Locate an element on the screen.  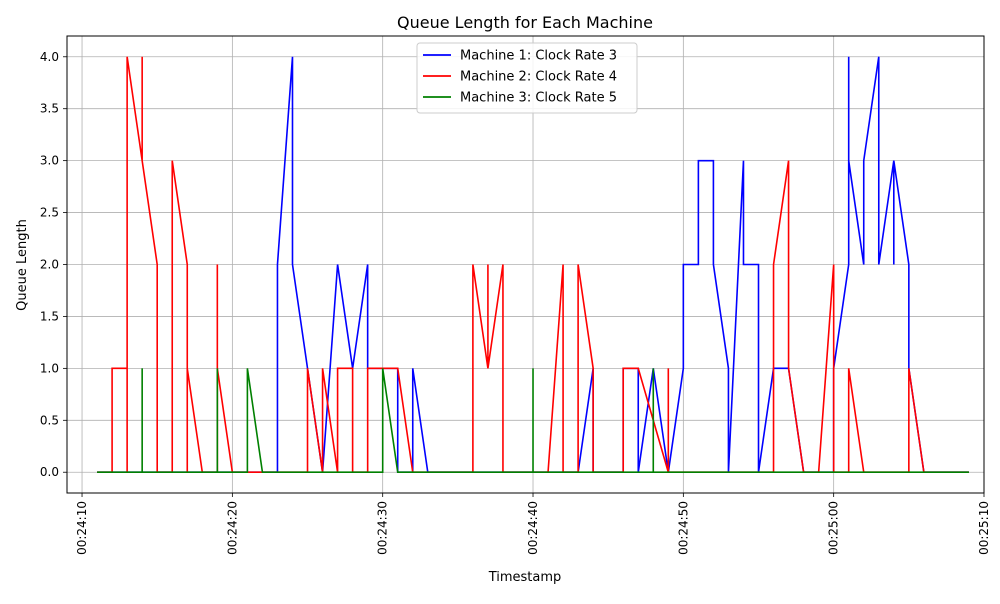
x-axis-label: Timestamp is located at coordinates (525, 577).